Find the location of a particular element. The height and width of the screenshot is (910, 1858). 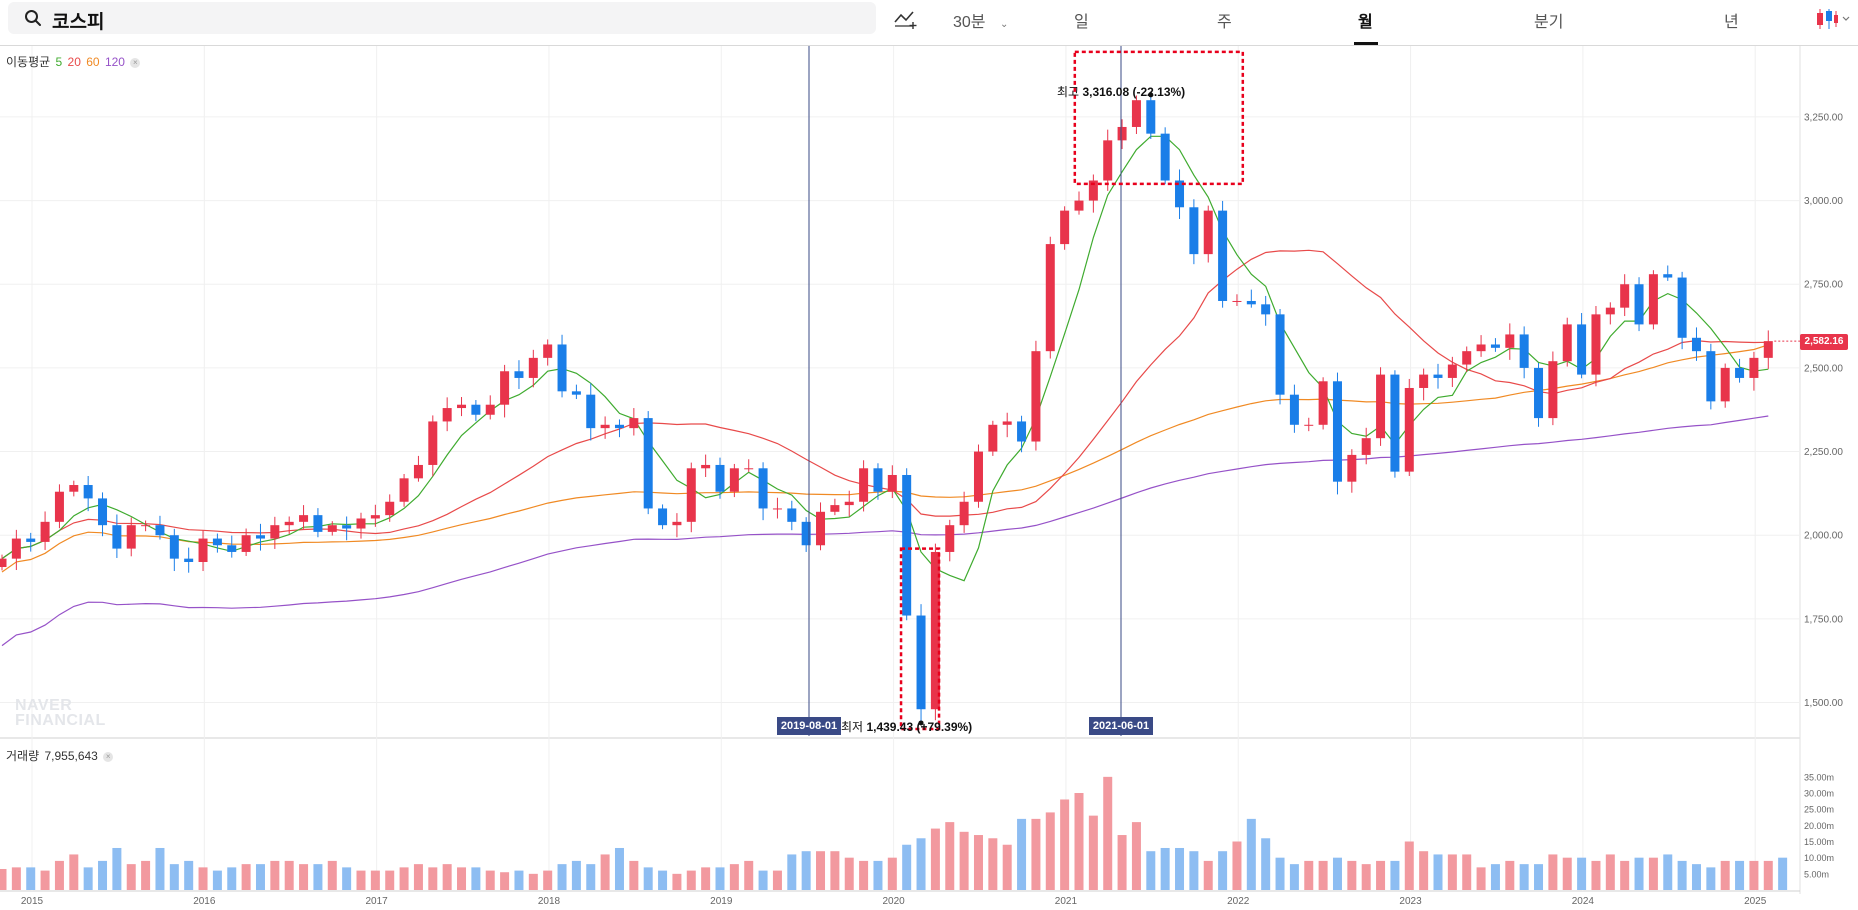

low-annotation: 최저 1,439.43 (+79.39%) is located at coordinates (906, 726).